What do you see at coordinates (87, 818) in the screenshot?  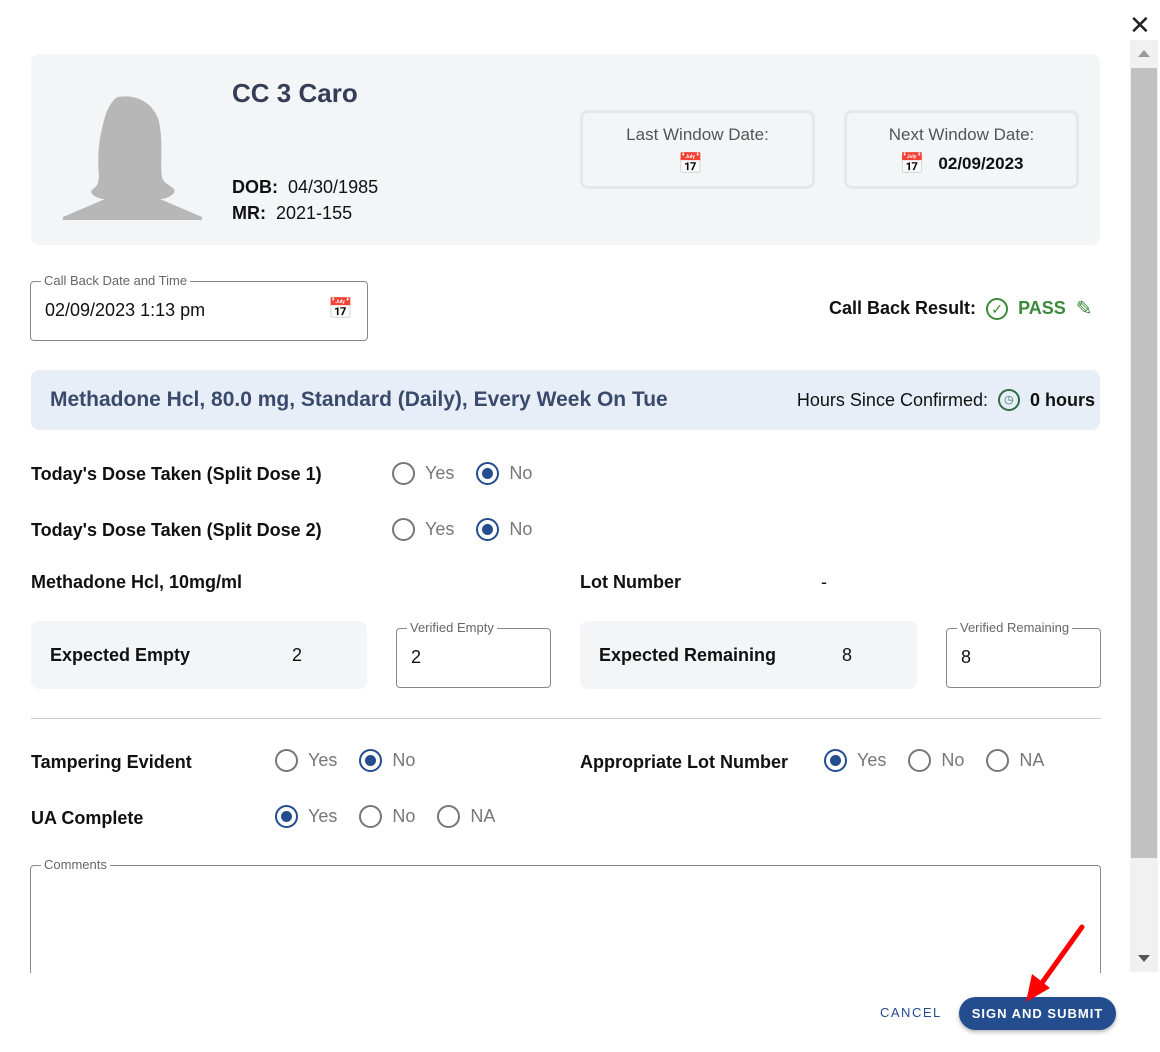 I see `ua-complete-label: UA Complete` at bounding box center [87, 818].